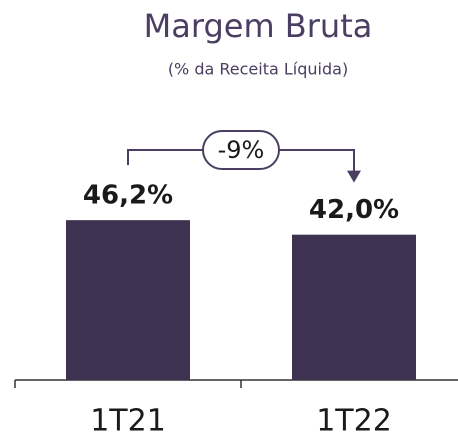  I want to click on change-label: -9%, so click(241, 150).